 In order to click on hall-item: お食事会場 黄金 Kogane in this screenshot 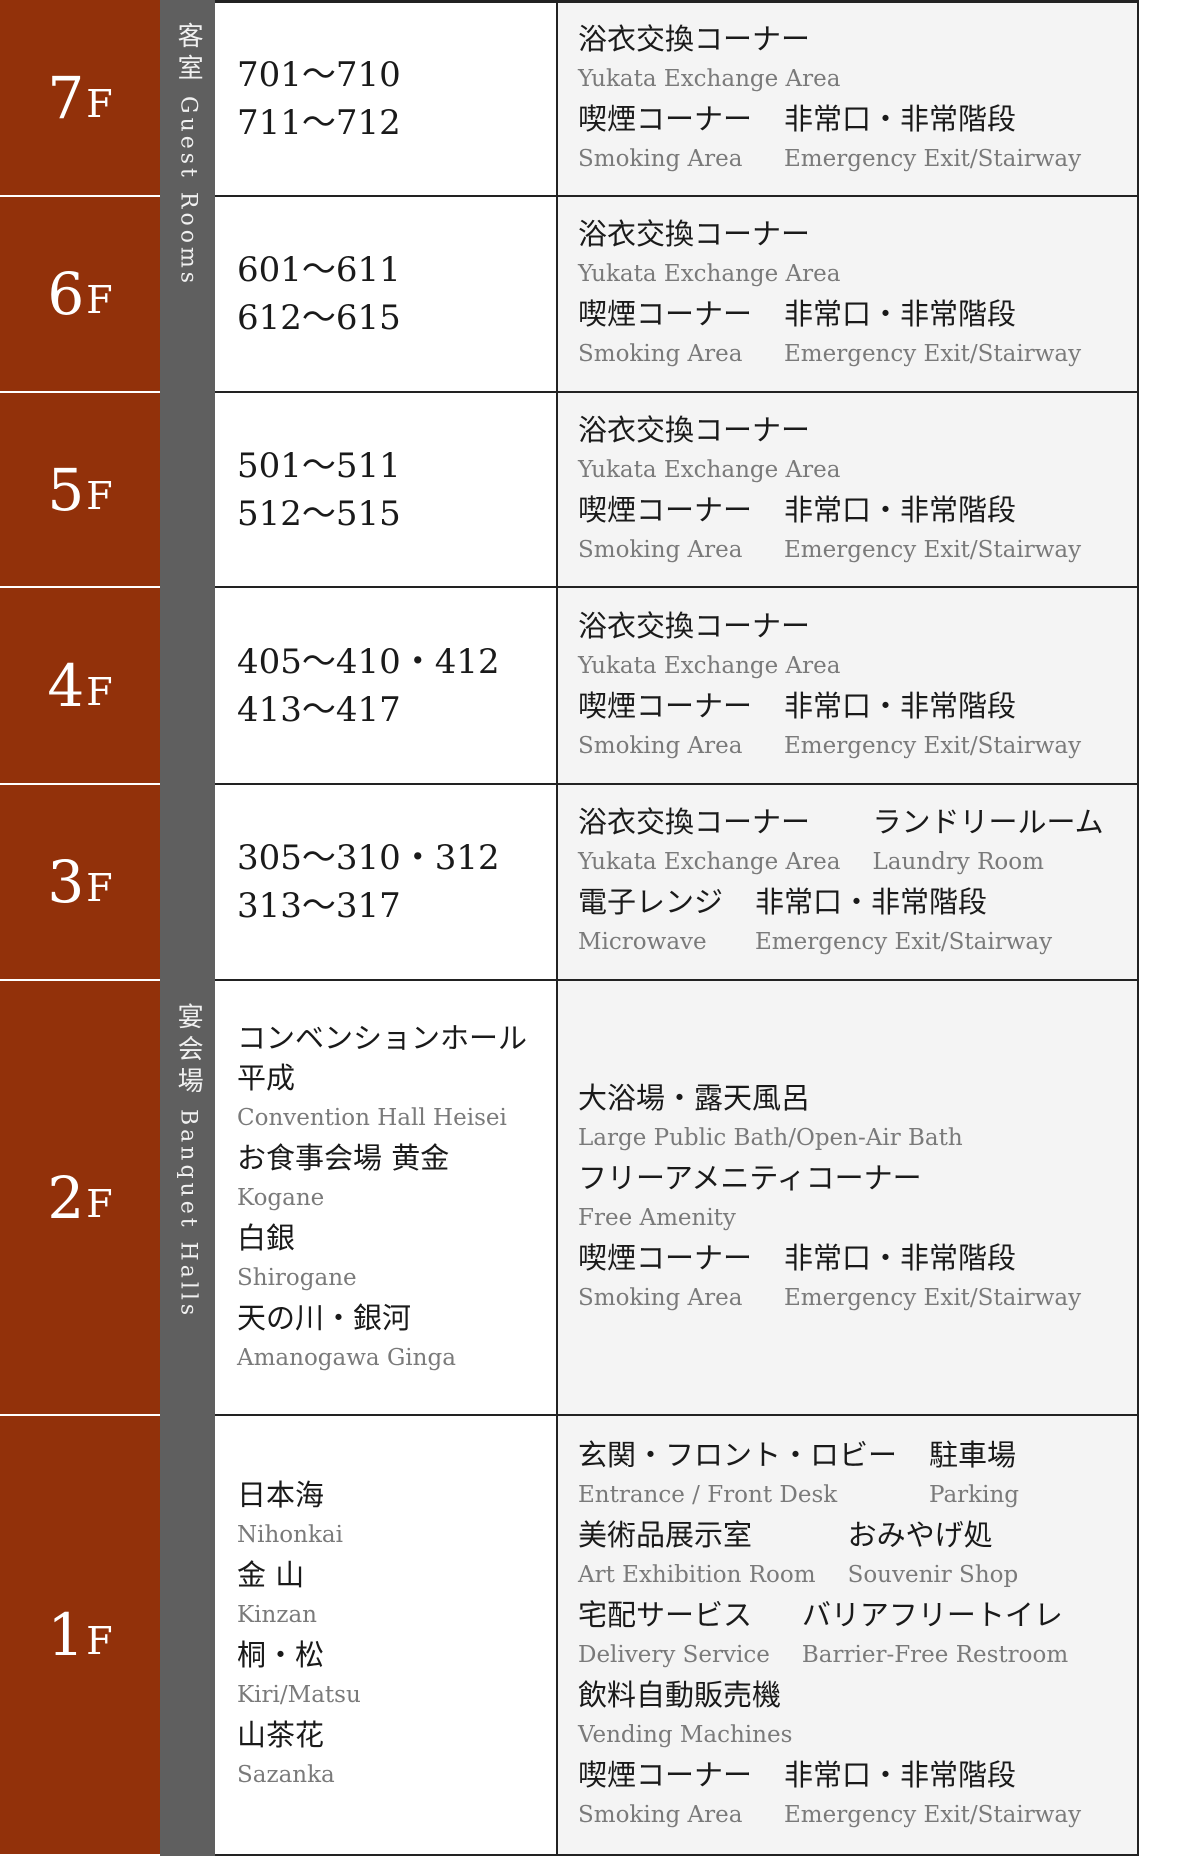, I will do `click(396, 1178)`.